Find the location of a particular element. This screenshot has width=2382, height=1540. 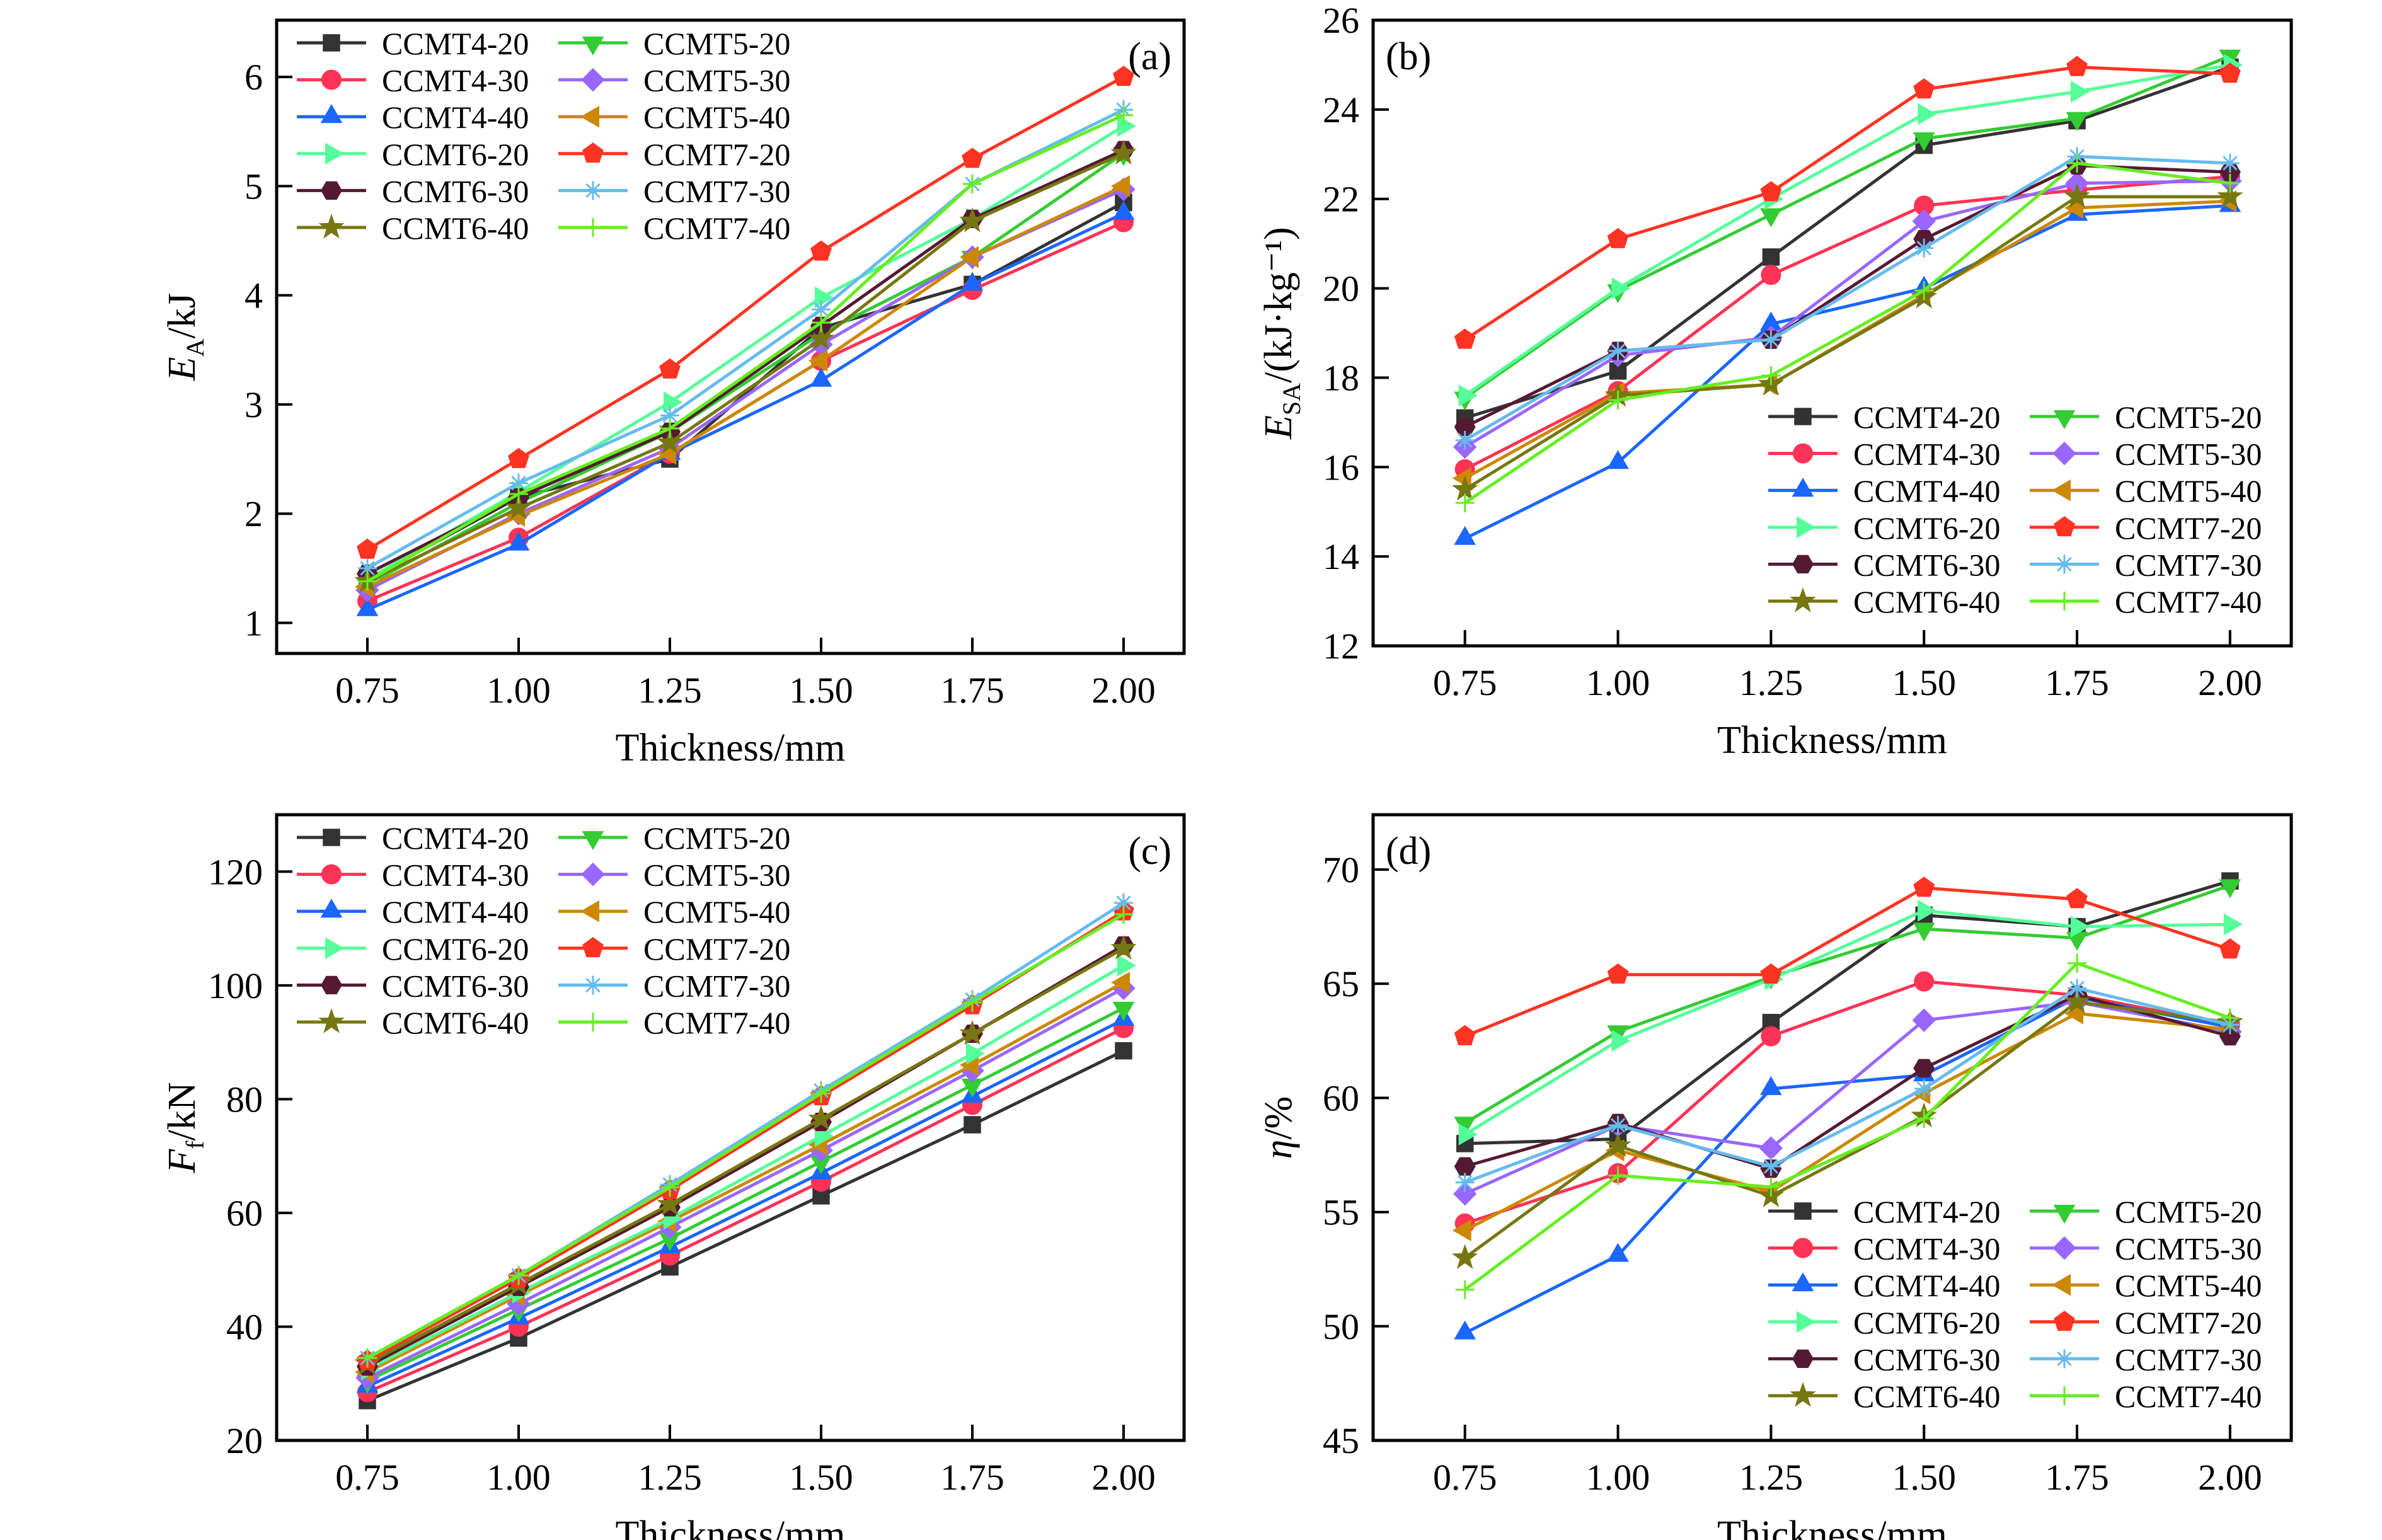

legend-item: CCMT4-40 is located at coordinates (413, 117).